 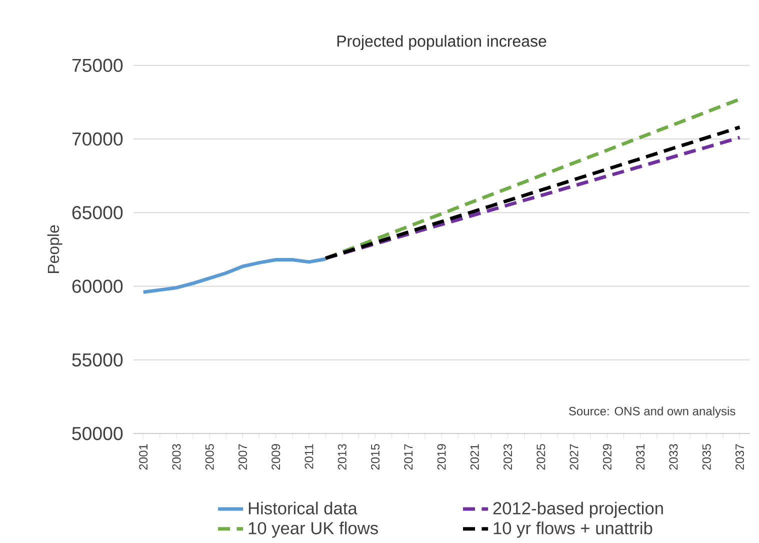 What do you see at coordinates (652, 412) in the screenshot?
I see `annotation: Source: ONS and own analysis` at bounding box center [652, 412].